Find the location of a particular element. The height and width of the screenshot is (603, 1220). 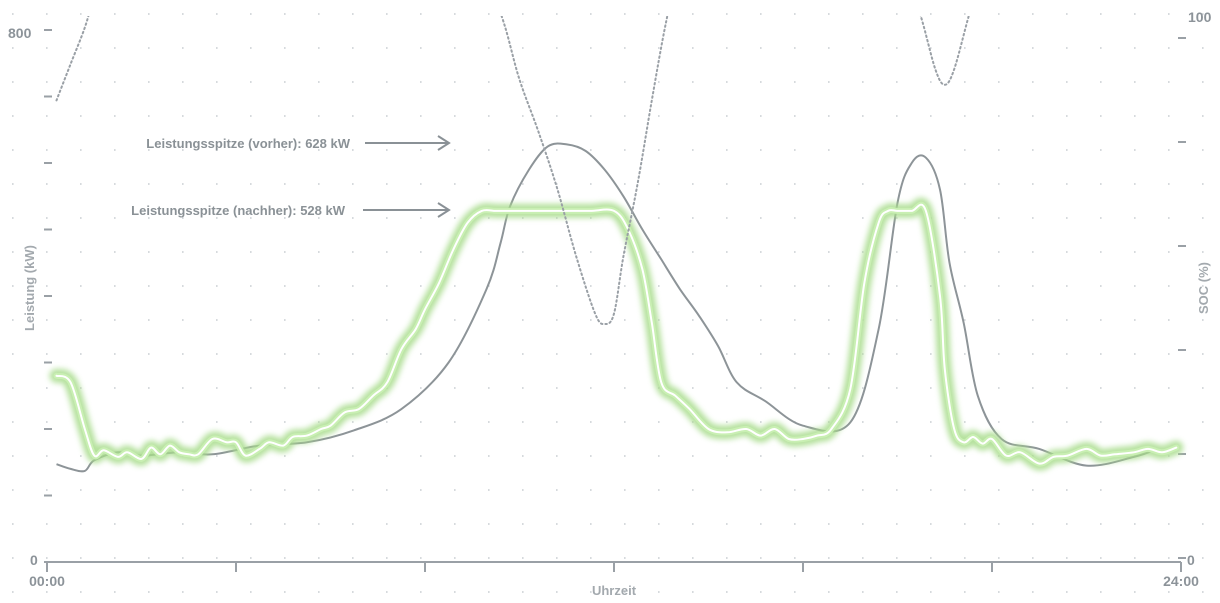

y-right-tick-bottom: 0 is located at coordinates (1191, 560).